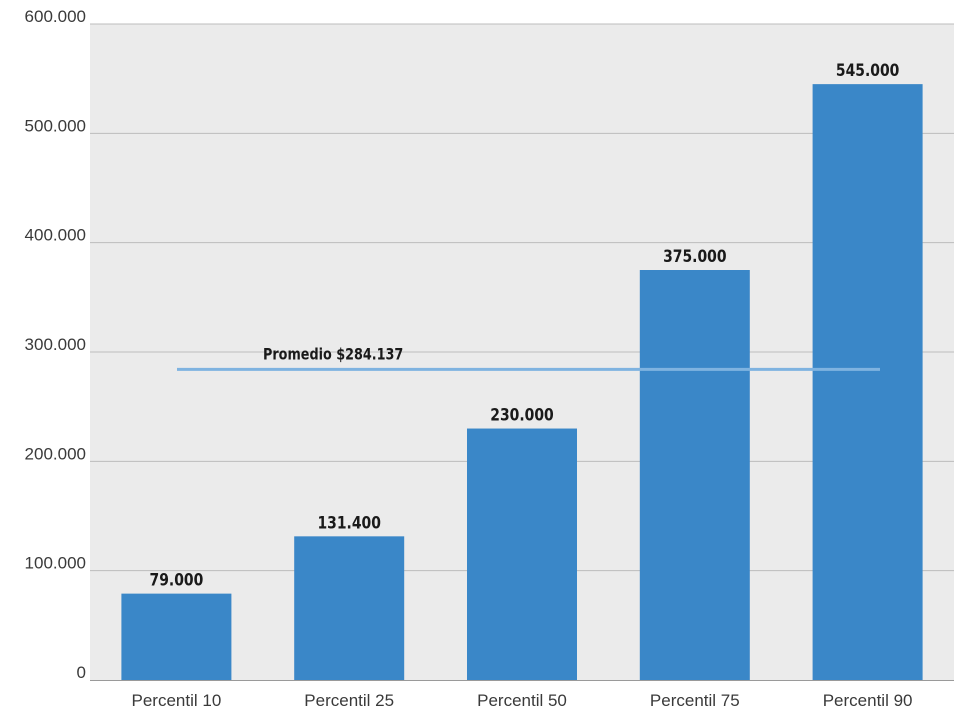 The height and width of the screenshot is (711, 954). What do you see at coordinates (177, 700) in the screenshot?
I see `x-category-label: Percentil 10` at bounding box center [177, 700].